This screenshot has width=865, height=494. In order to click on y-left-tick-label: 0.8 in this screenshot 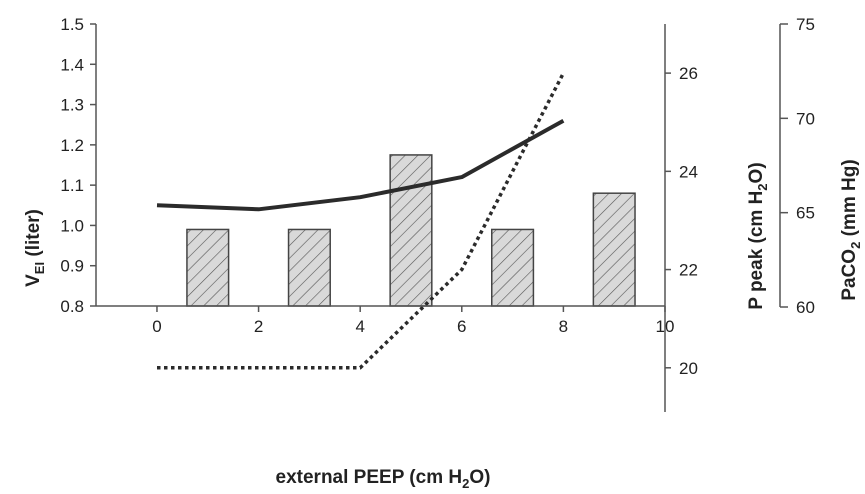, I will do `click(72, 306)`.